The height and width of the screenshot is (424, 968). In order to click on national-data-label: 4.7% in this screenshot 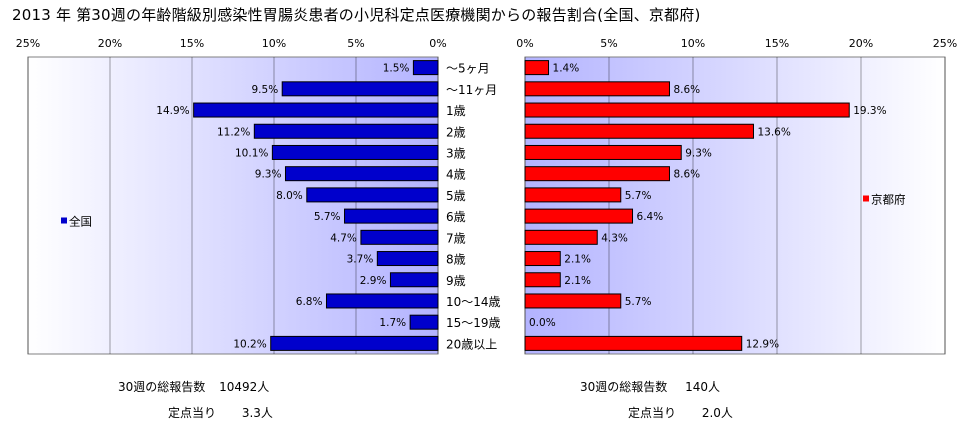, I will do `click(343, 238)`.